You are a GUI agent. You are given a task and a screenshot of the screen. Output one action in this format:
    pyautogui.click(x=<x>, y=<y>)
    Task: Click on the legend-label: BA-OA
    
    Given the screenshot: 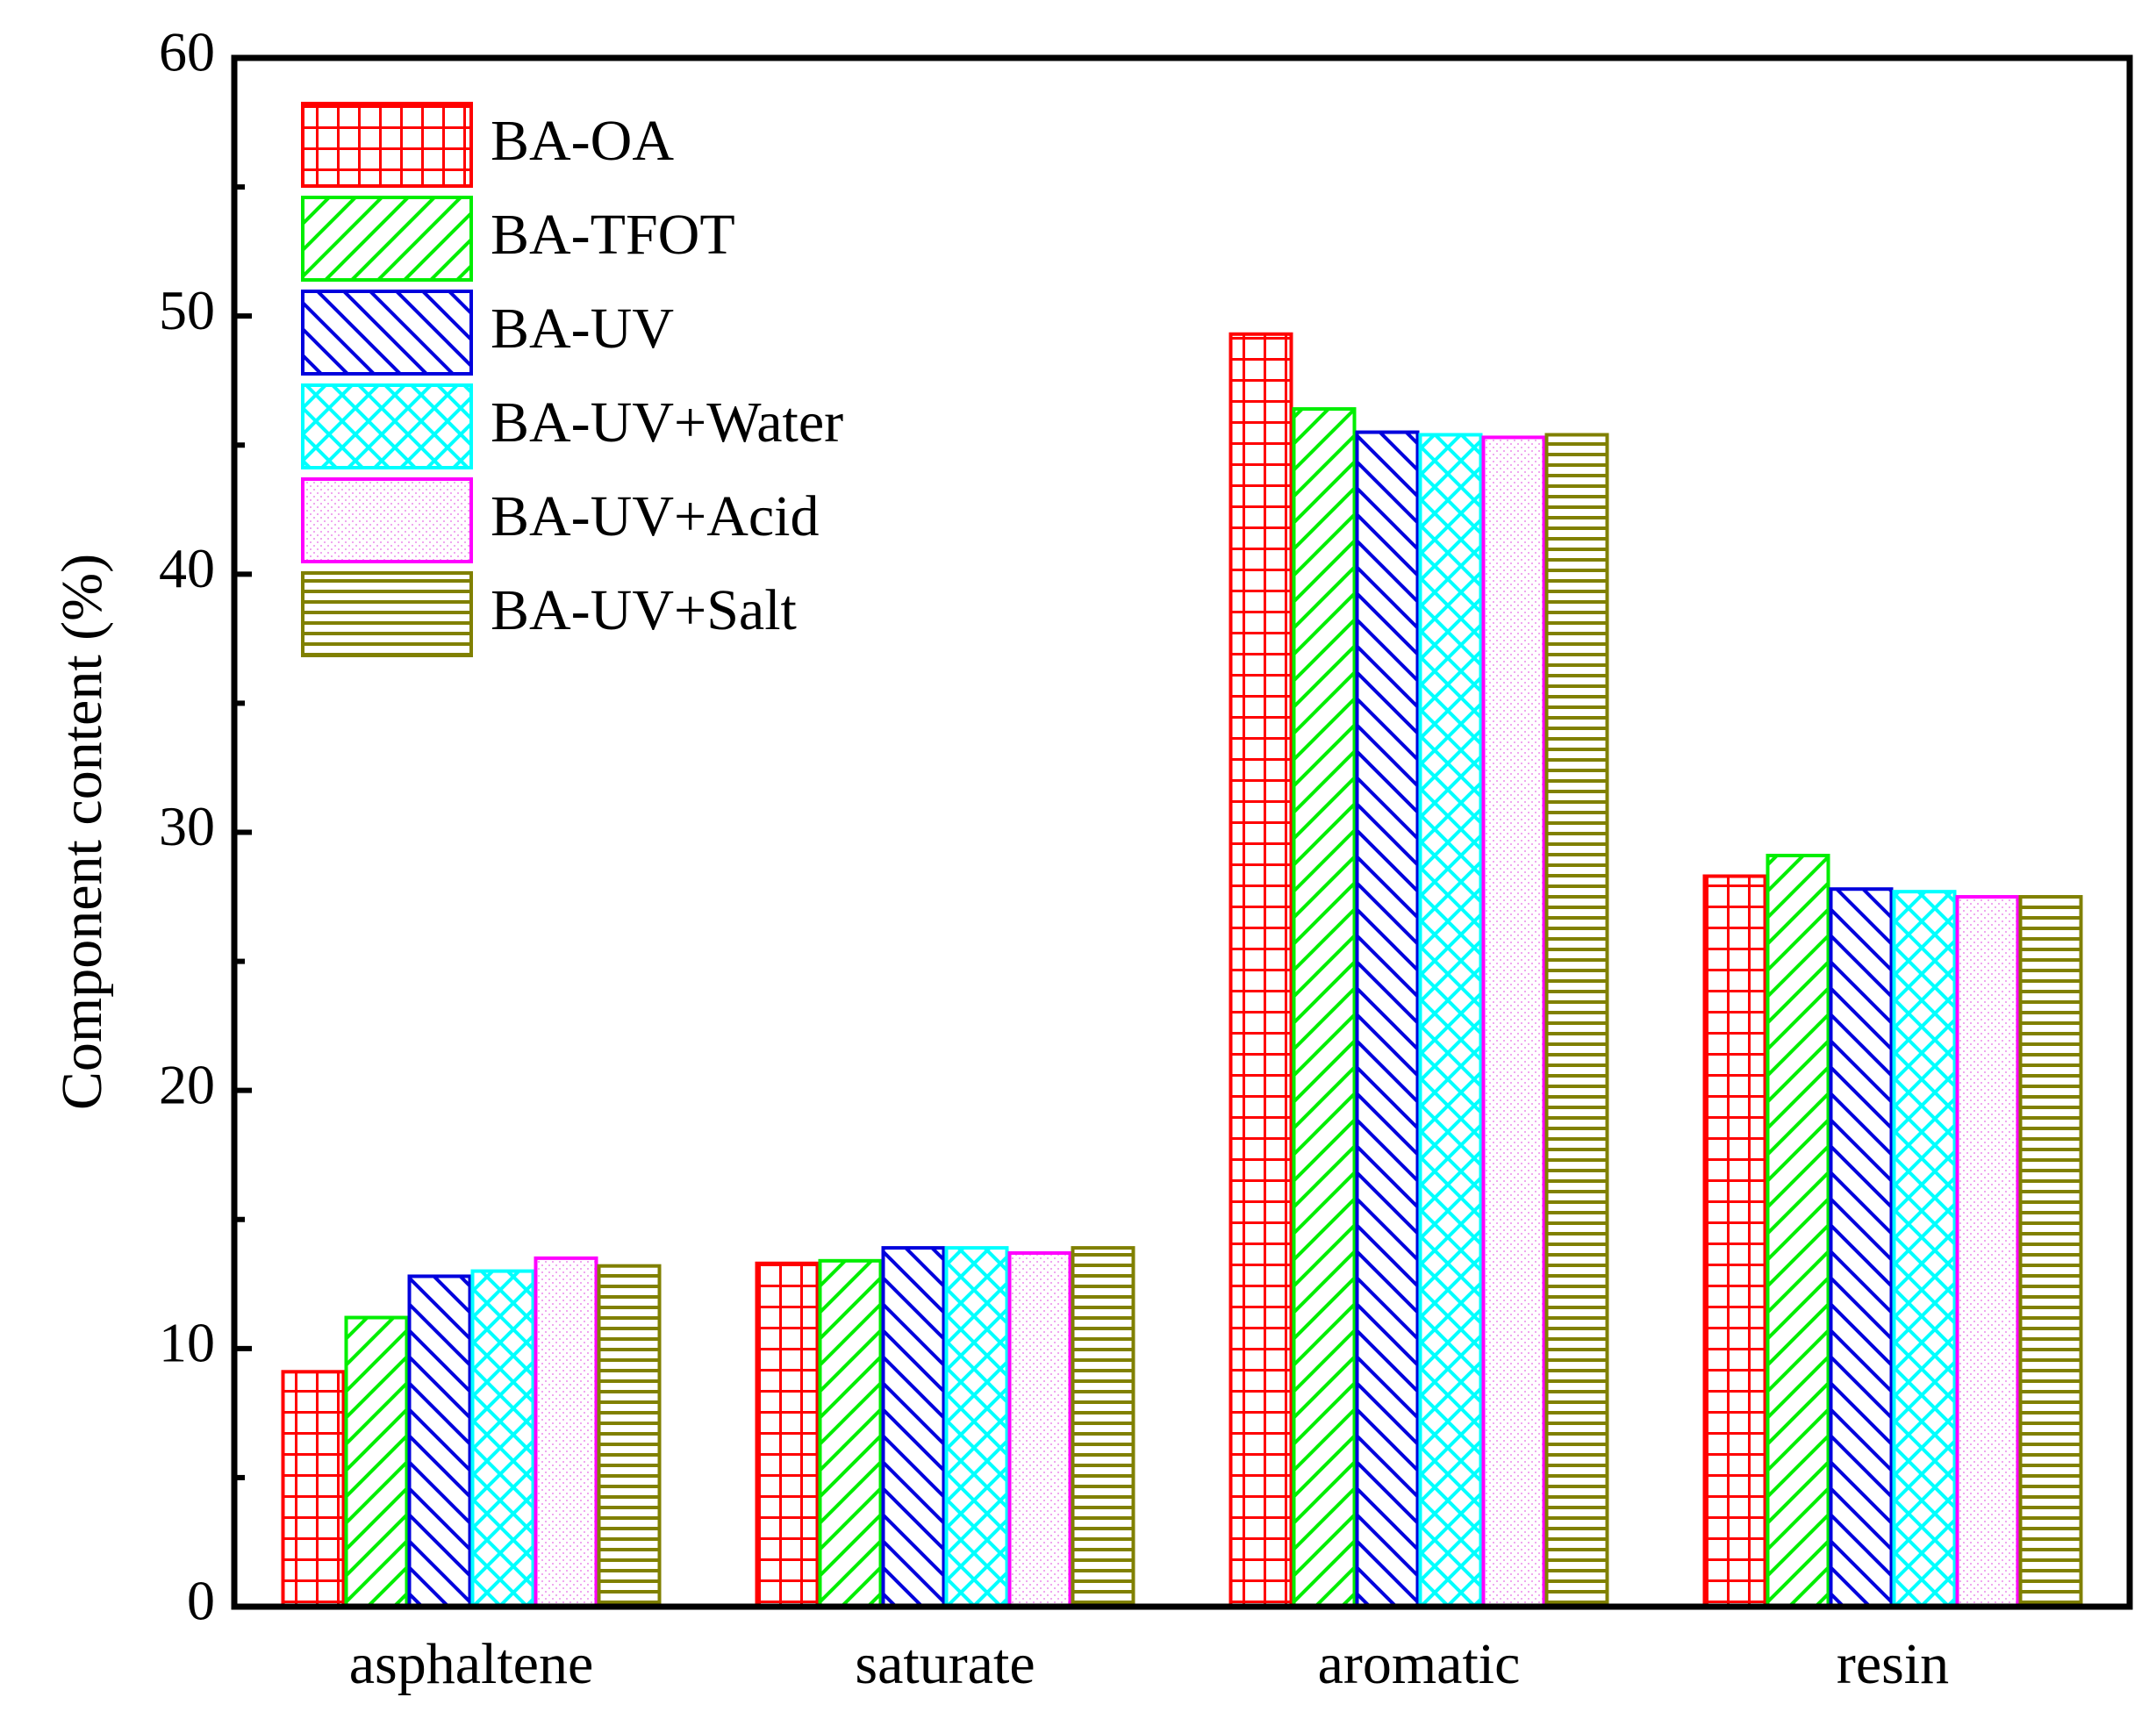 What is the action you would take?
    pyautogui.click(x=582, y=141)
    